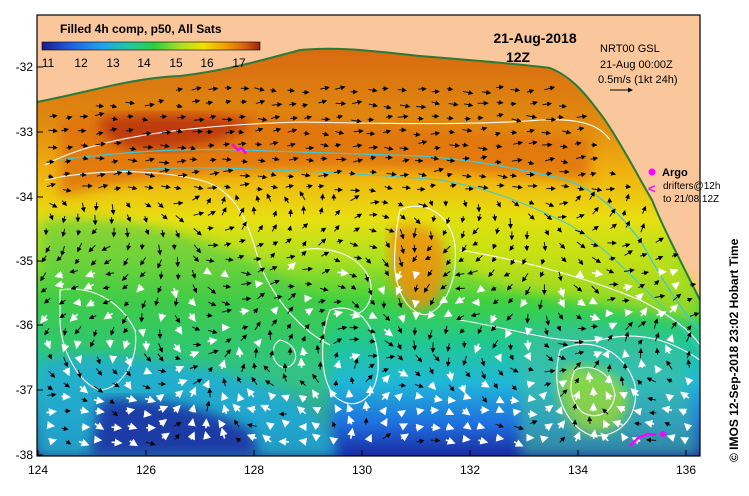 The width and height of the screenshot is (749, 496). I want to click on lon-label: 124, so click(38, 470).